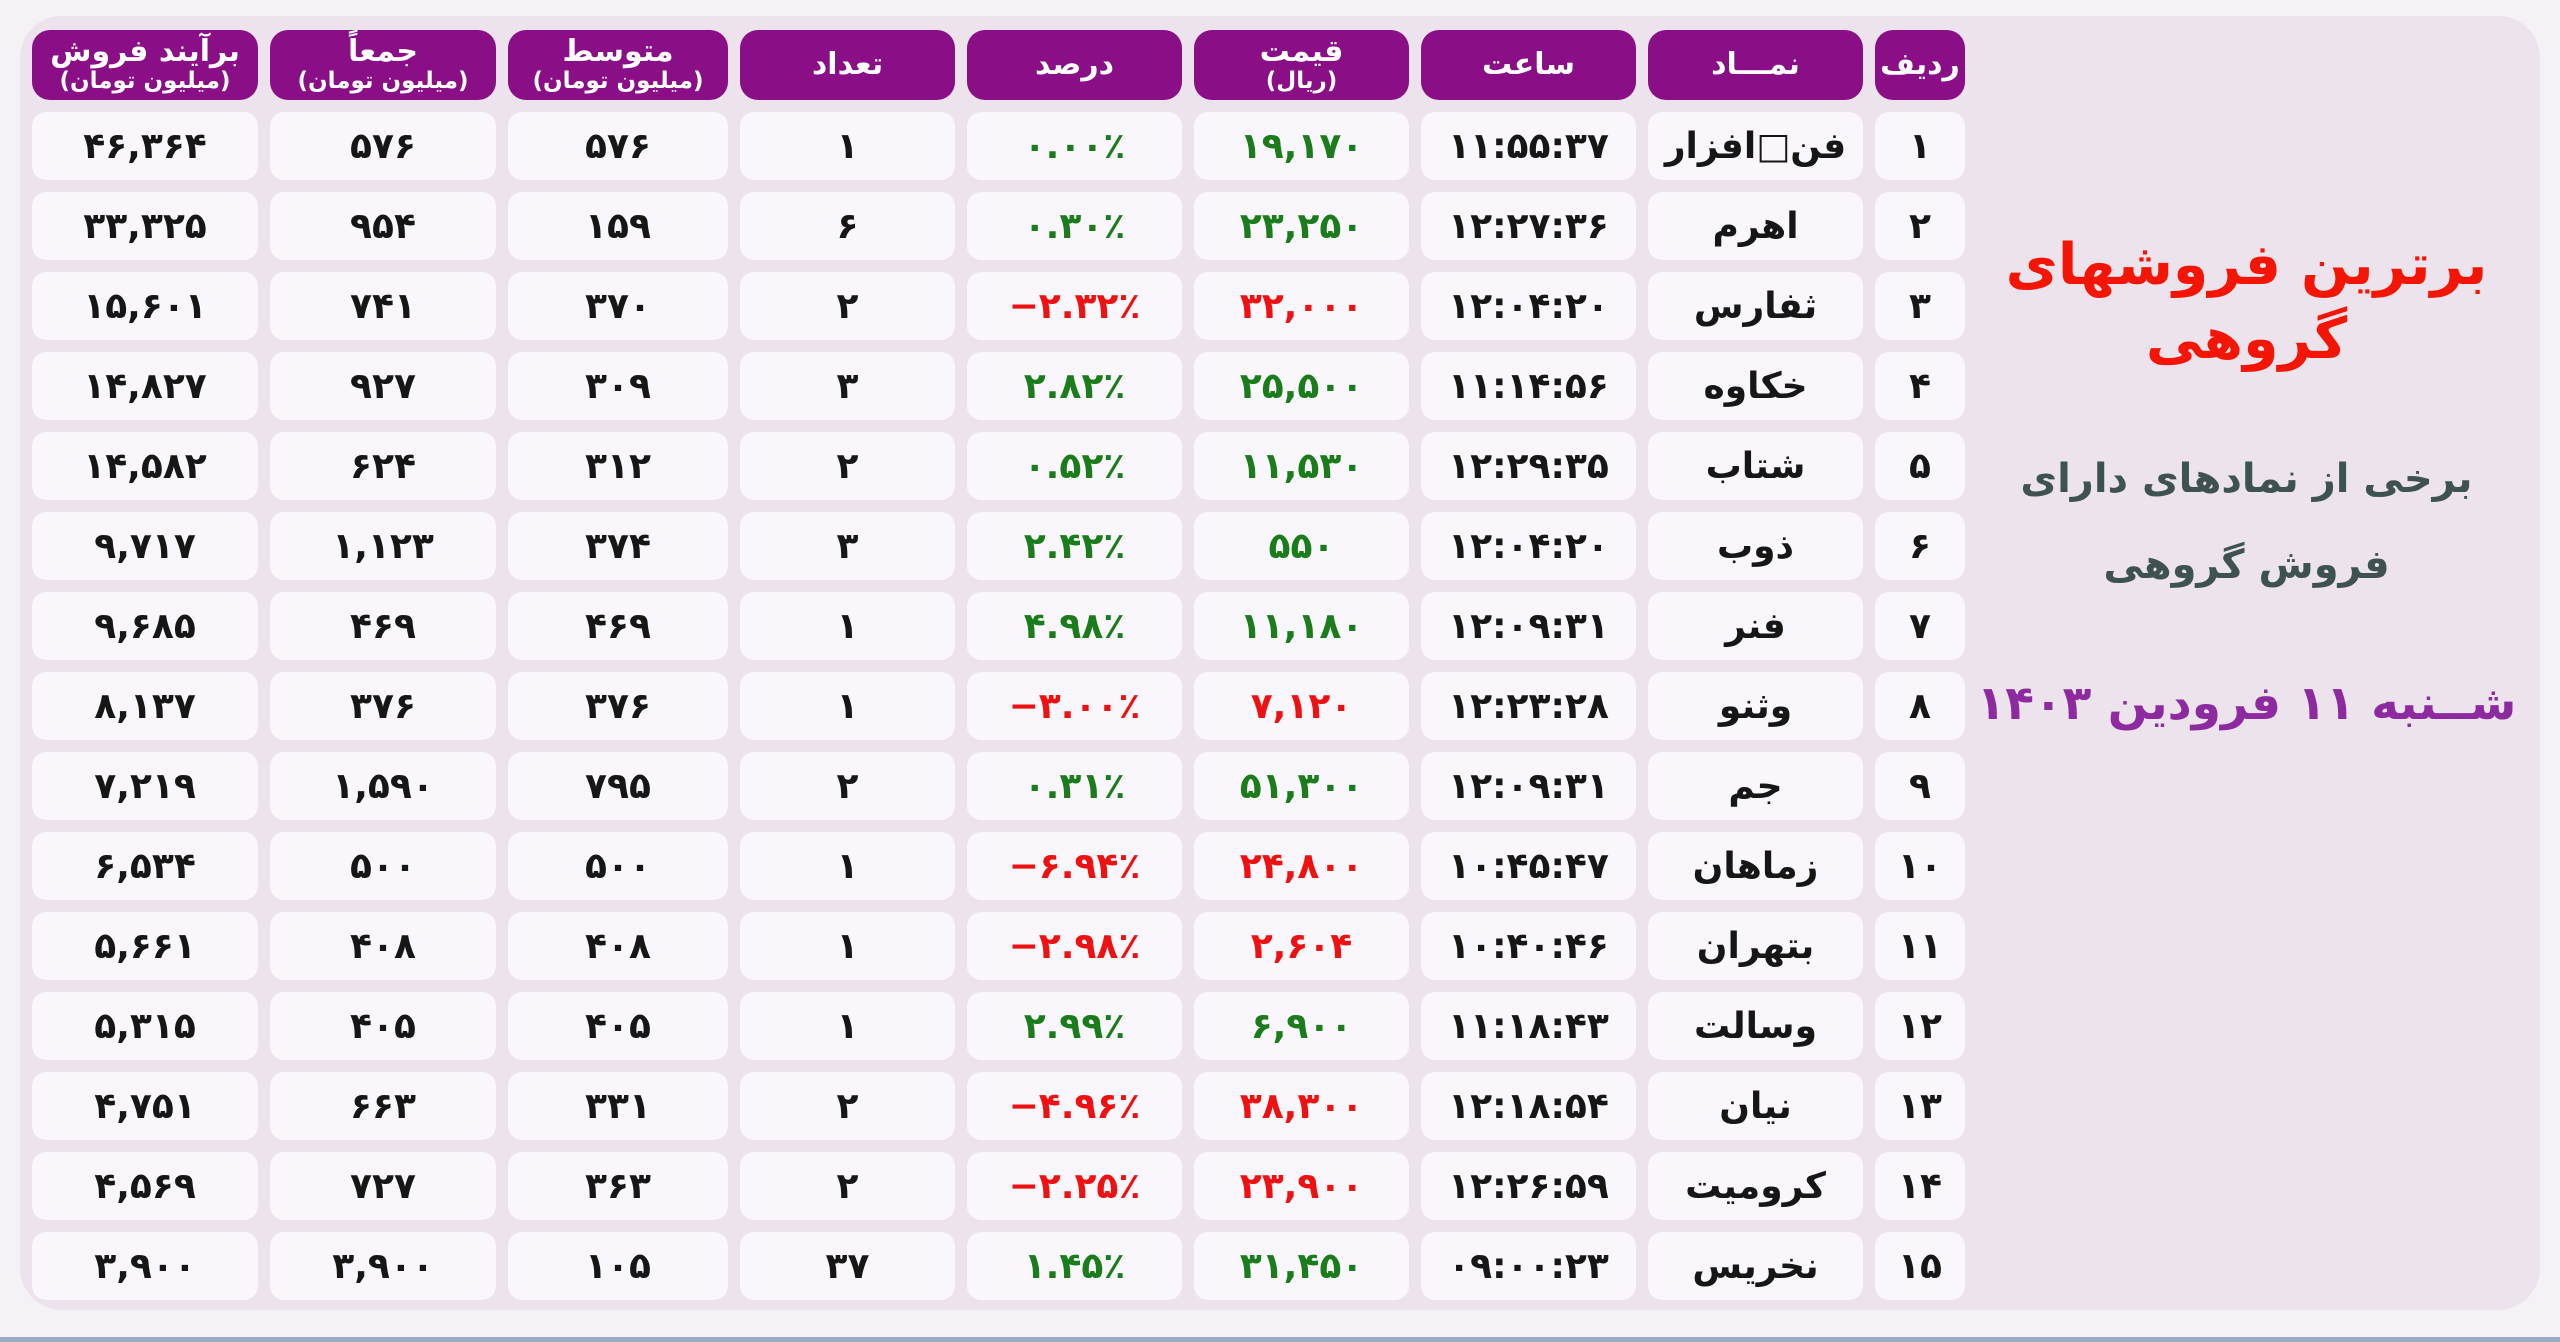 The width and height of the screenshot is (2560, 1342). Describe the element at coordinates (618, 786) in the screenshot. I see `cell-motevaset: ۷۹۵` at that location.